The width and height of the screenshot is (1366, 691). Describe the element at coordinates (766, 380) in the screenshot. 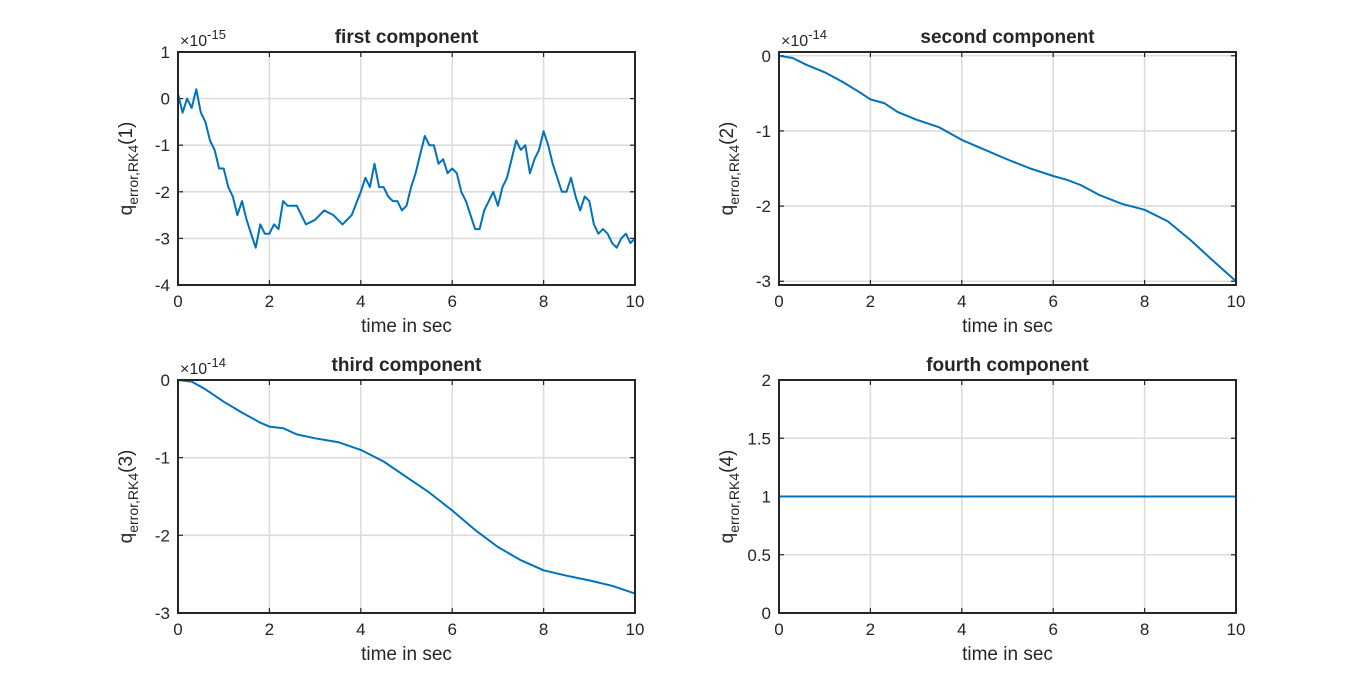

I see `y-tick-label: 2` at that location.